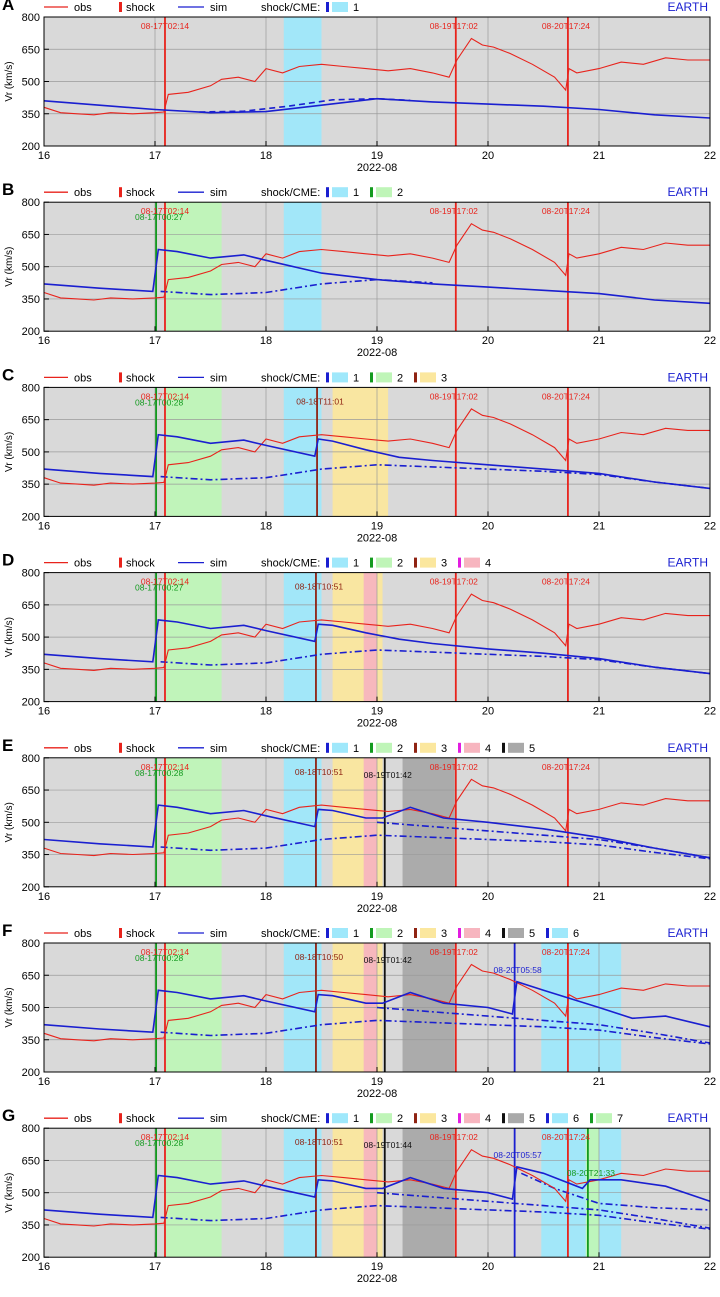 Image resolution: width=720 pixels, height=1297 pixels. I want to click on legend-cme-id-7: 7, so click(620, 1119).